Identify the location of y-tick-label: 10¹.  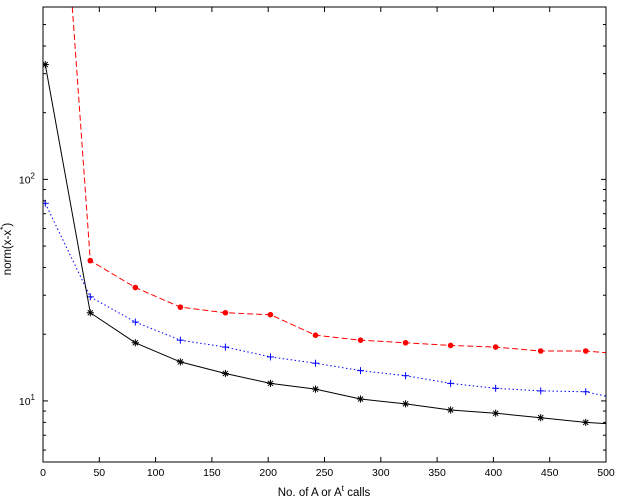
(27, 400).